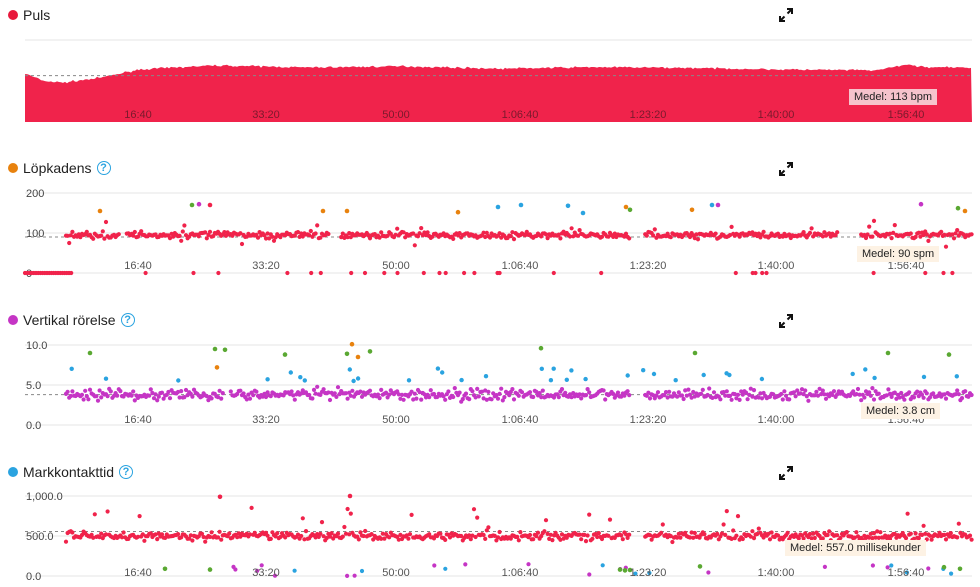  Describe the element at coordinates (13, 15) in the screenshot. I see `legend-dot-puls` at that location.